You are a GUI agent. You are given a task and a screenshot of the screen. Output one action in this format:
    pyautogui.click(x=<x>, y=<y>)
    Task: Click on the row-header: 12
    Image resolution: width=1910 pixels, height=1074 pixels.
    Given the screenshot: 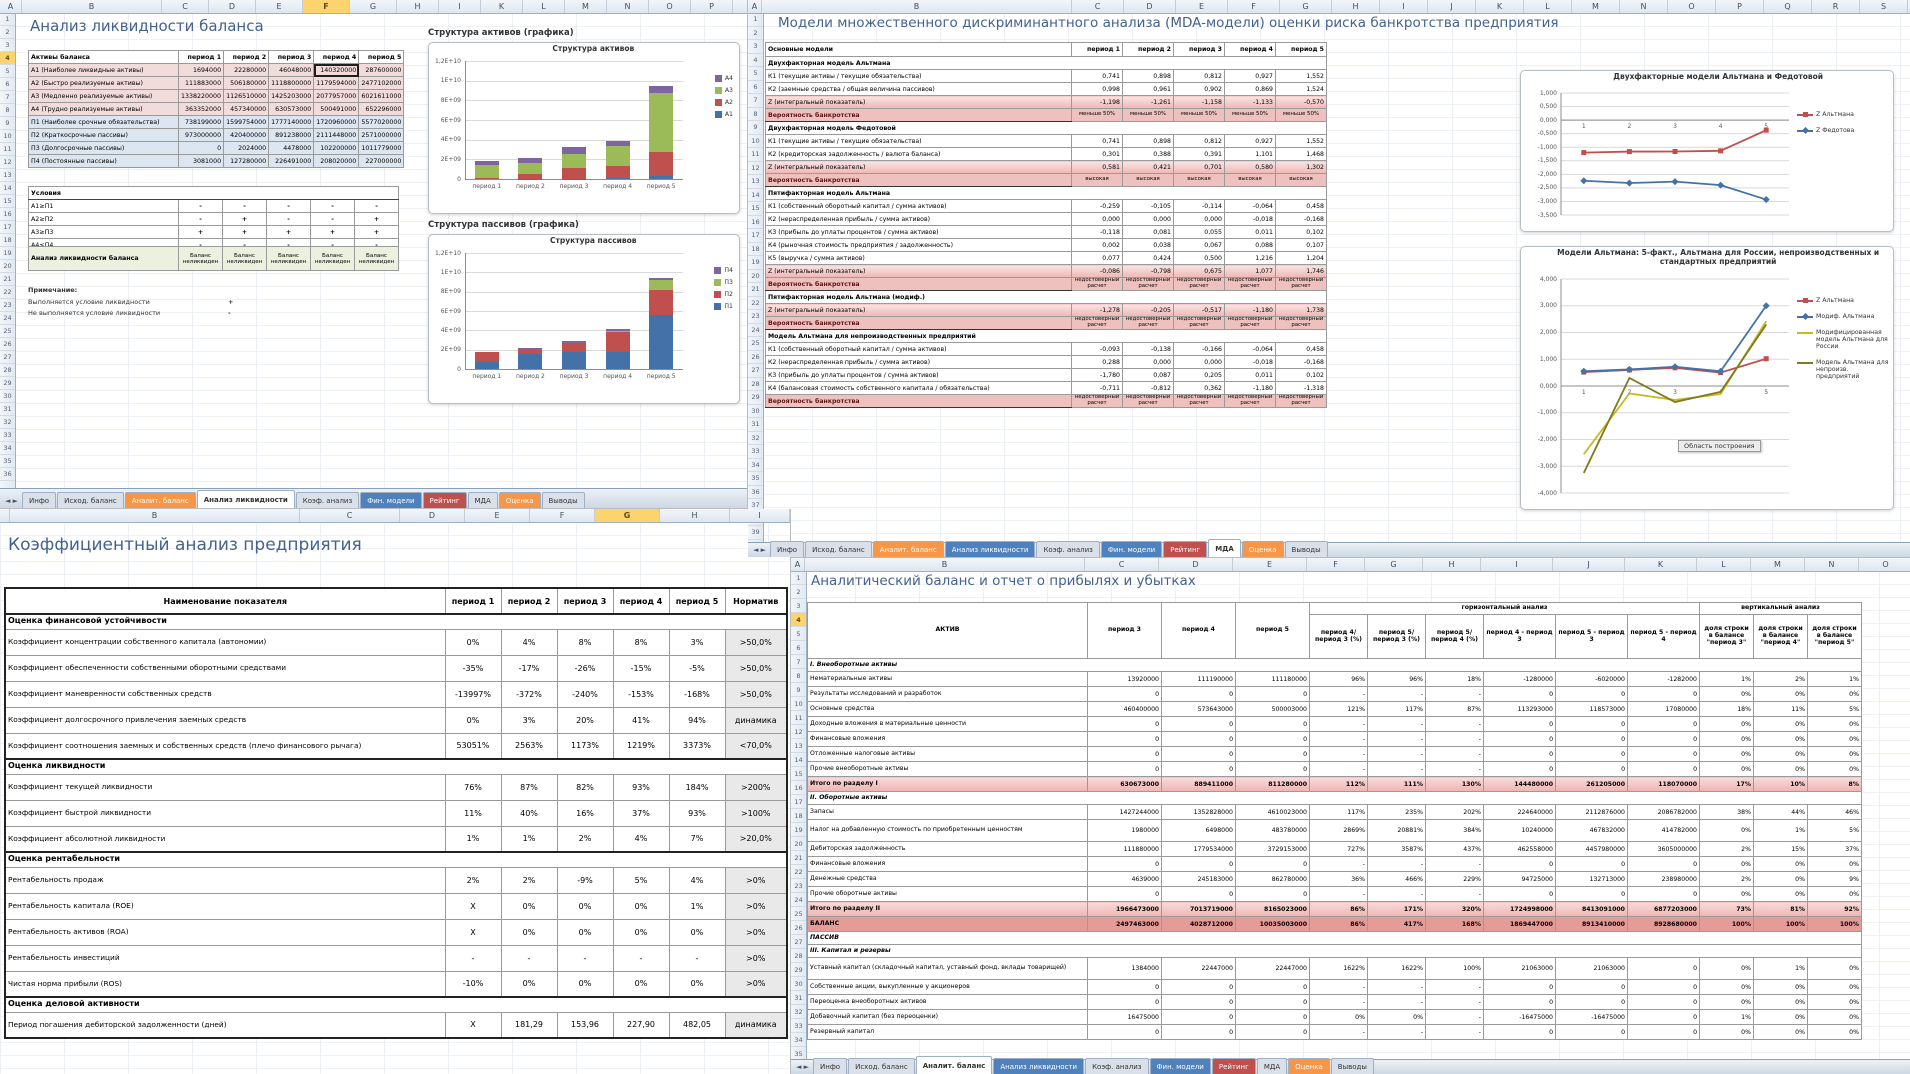 What is the action you would take?
    pyautogui.click(x=7, y=162)
    